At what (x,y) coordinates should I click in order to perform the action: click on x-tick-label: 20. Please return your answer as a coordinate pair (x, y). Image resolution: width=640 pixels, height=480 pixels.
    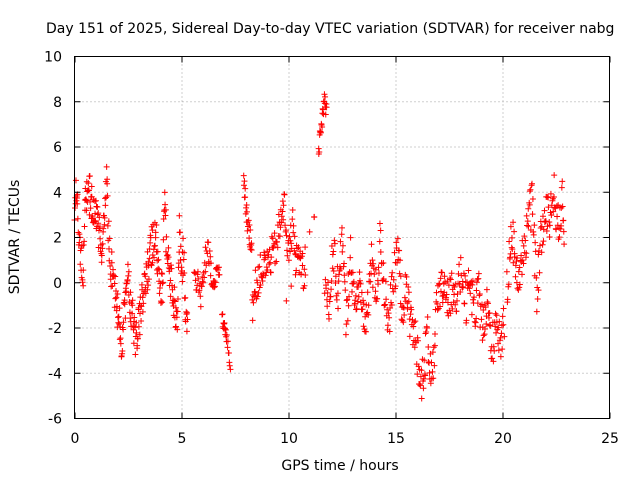
    Looking at the image, I should click on (503, 439).